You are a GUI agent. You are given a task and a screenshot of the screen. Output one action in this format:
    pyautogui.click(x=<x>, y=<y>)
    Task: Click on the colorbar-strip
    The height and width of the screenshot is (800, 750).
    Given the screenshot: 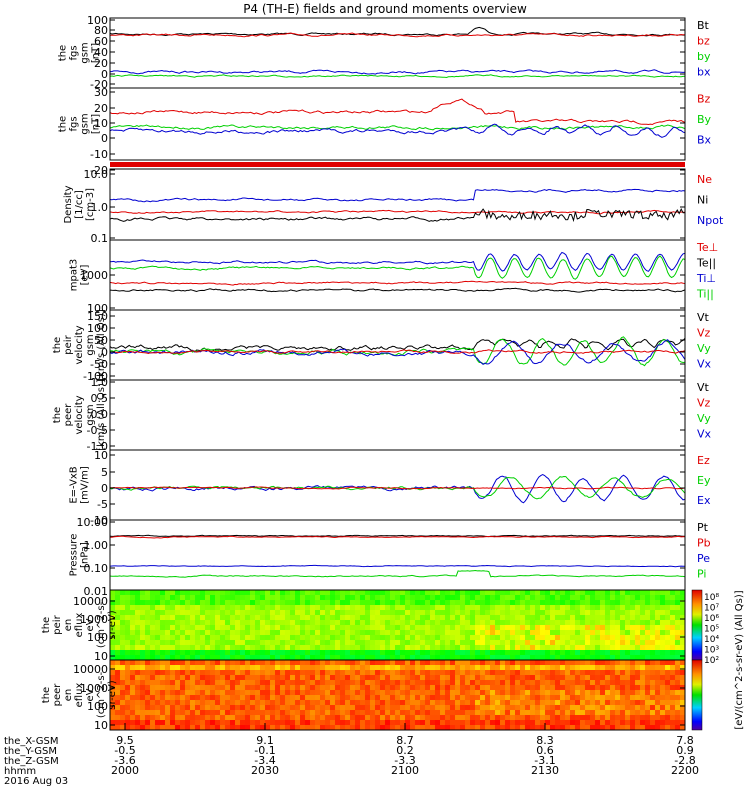 What is the action you would take?
    pyautogui.click(x=697, y=625)
    